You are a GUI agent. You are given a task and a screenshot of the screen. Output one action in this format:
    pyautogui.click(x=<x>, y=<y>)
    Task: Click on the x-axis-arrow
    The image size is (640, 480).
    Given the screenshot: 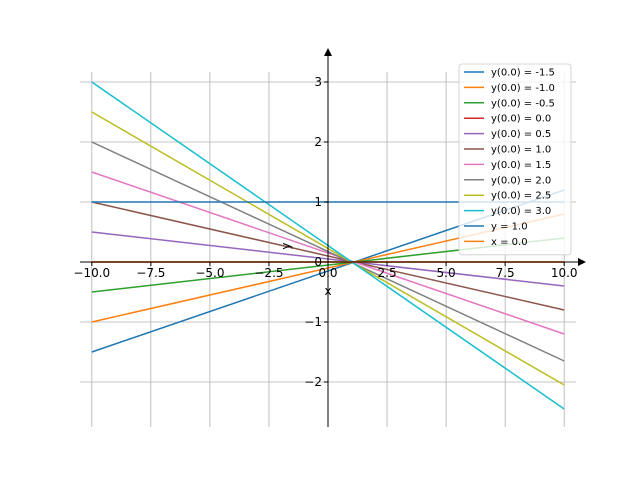 What is the action you would take?
    pyautogui.click(x=582, y=262)
    